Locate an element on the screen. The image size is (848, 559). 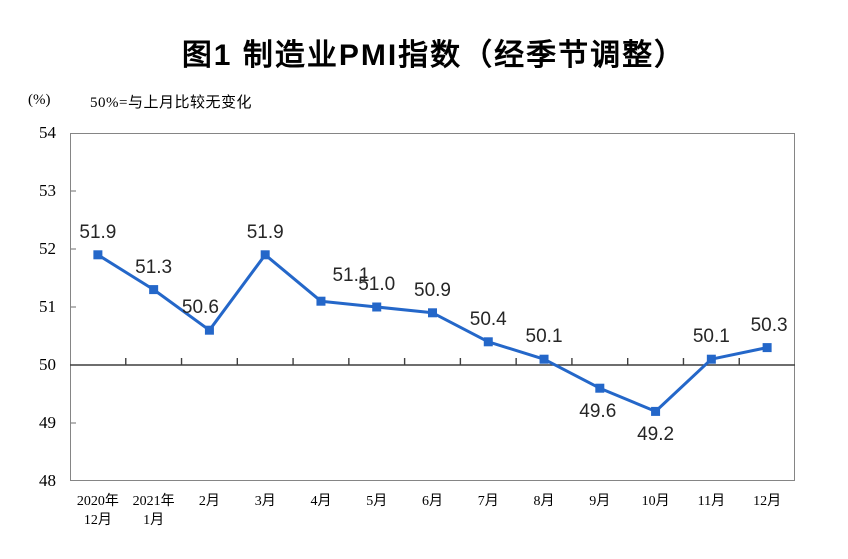
x-tick-label: 10月 is located at coordinates (655, 501).